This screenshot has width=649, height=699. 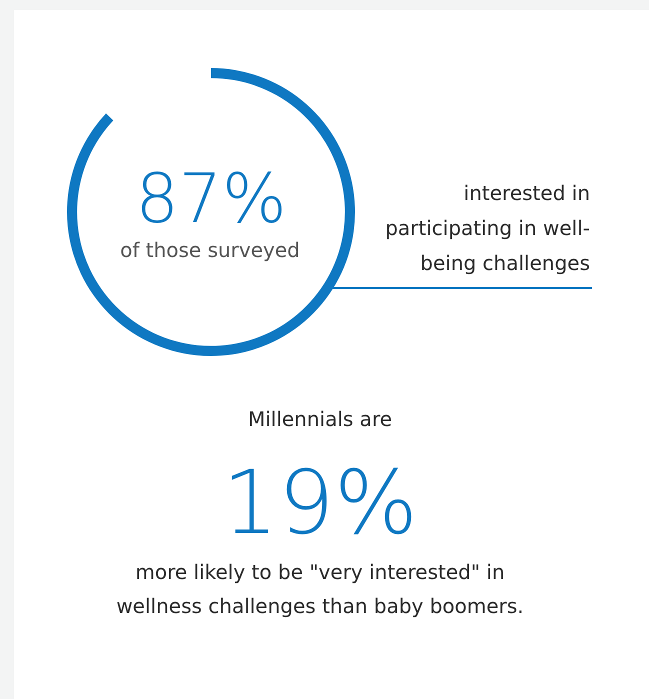 I want to click on text: 19%, so click(x=320, y=503).